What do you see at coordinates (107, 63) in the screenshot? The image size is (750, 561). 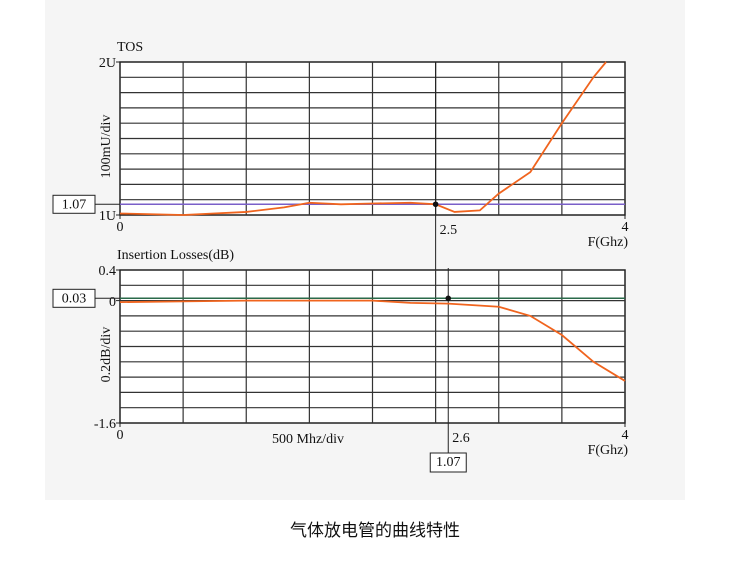 I see `y-tick-label: 2U` at bounding box center [107, 63].